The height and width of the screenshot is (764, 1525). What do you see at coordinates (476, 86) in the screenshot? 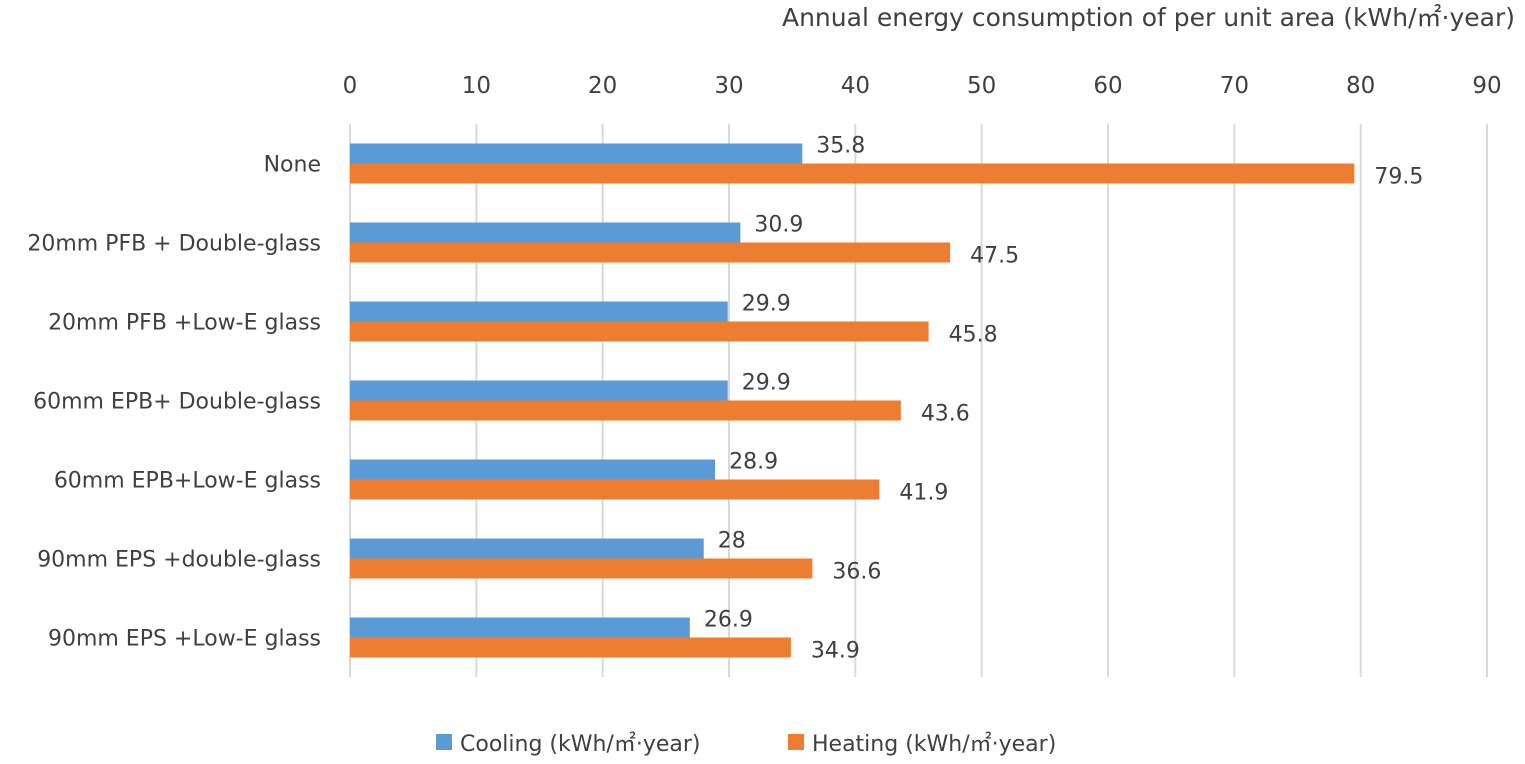
I see `x-tick-label: 10` at bounding box center [476, 86].